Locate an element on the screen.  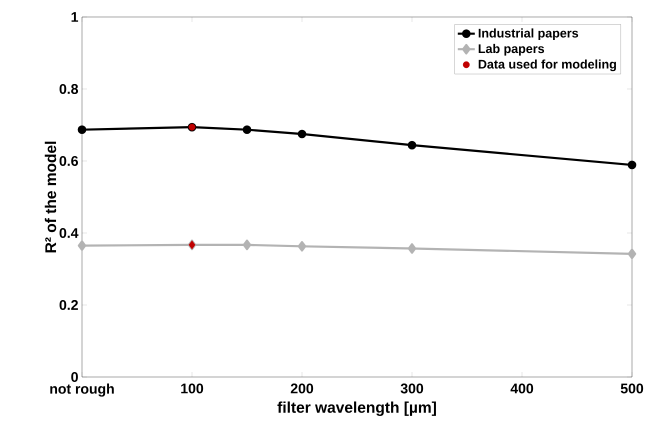
legend-label: Lab papers is located at coordinates (511, 50).